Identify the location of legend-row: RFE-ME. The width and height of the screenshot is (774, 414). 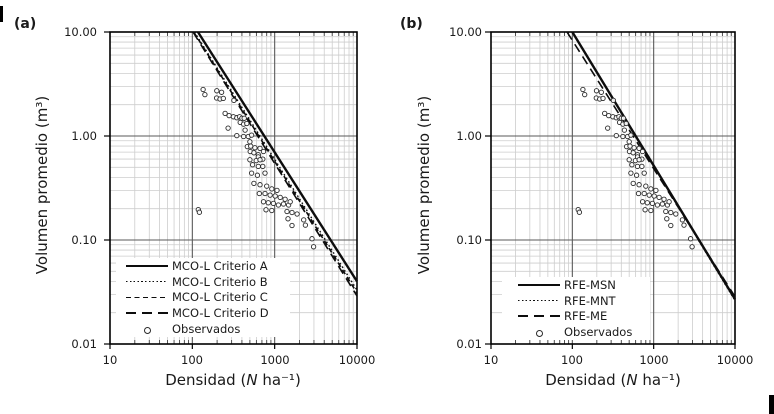
(584, 316).